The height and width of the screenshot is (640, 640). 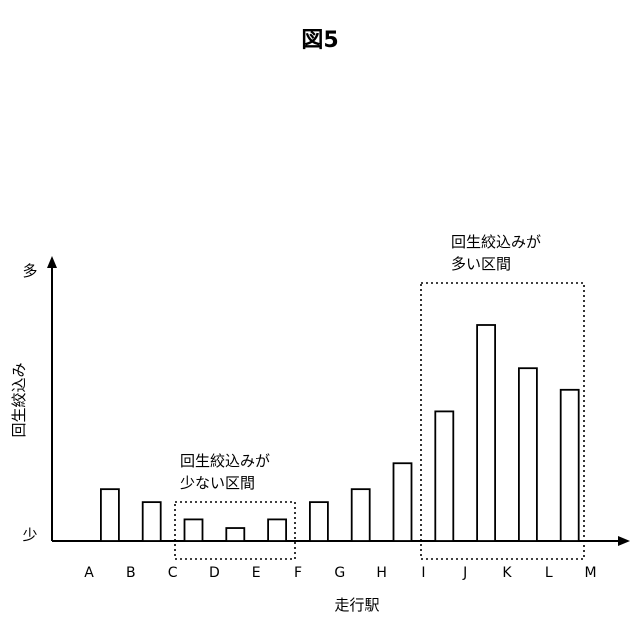 What do you see at coordinates (29, 535) in the screenshot?
I see `y-bottom-label: 少` at bounding box center [29, 535].